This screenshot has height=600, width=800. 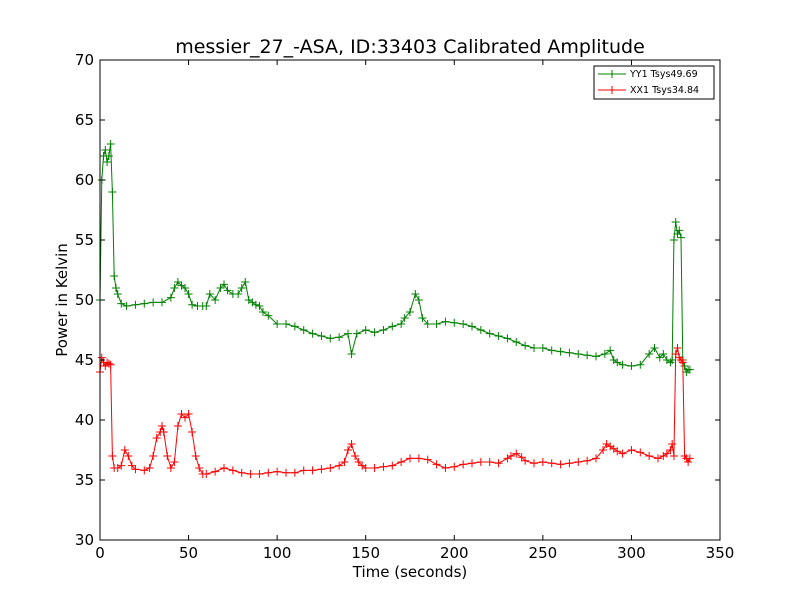 I want to click on y-tick-label: 30, so click(x=84, y=540).